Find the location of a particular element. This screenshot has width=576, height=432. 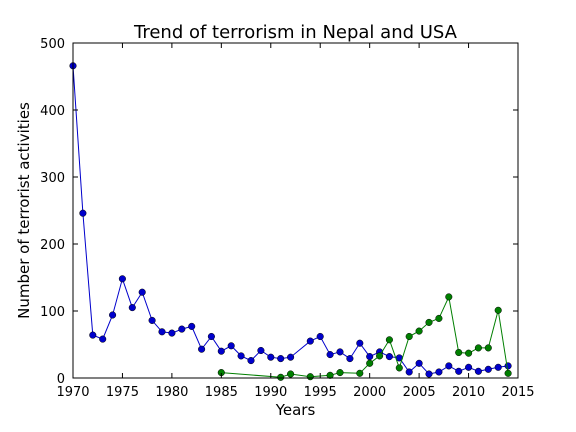

y-tick-label: 500 is located at coordinates (52, 44).